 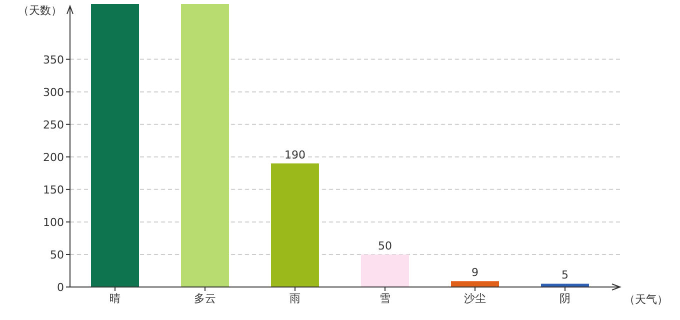 I want to click on y-tick-label: 250, so click(x=53, y=125).